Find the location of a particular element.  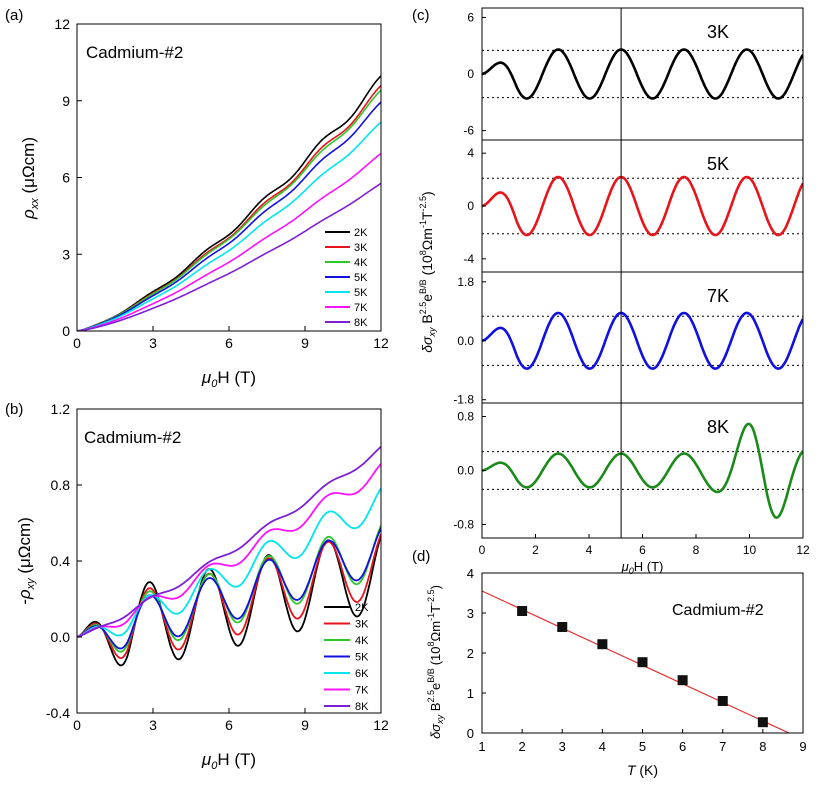

subpanel-c-3: -0.8 0.0 0.8 8K is located at coordinates (628, 470).